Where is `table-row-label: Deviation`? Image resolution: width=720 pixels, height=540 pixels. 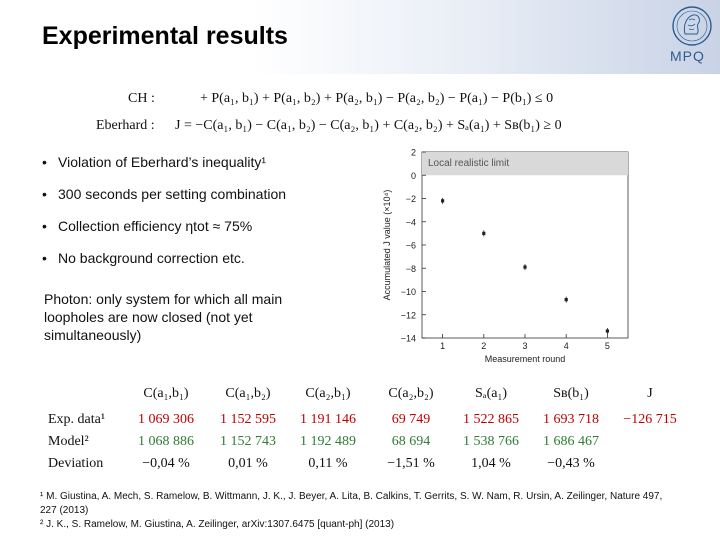 table-row-label: Deviation is located at coordinates (76, 463).